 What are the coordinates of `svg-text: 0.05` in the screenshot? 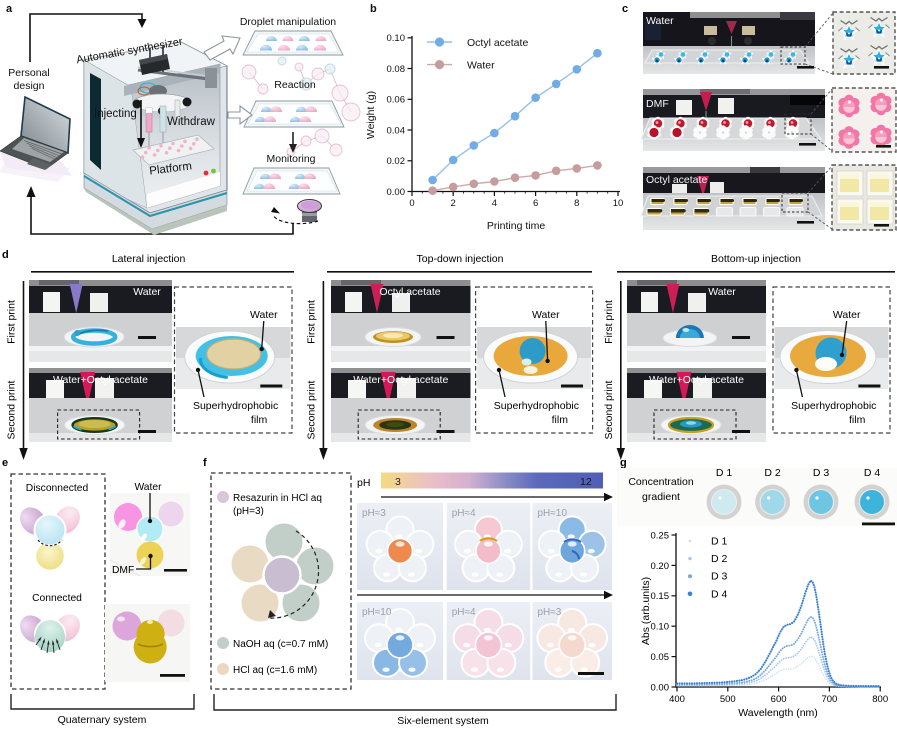 It's located at (660, 657).